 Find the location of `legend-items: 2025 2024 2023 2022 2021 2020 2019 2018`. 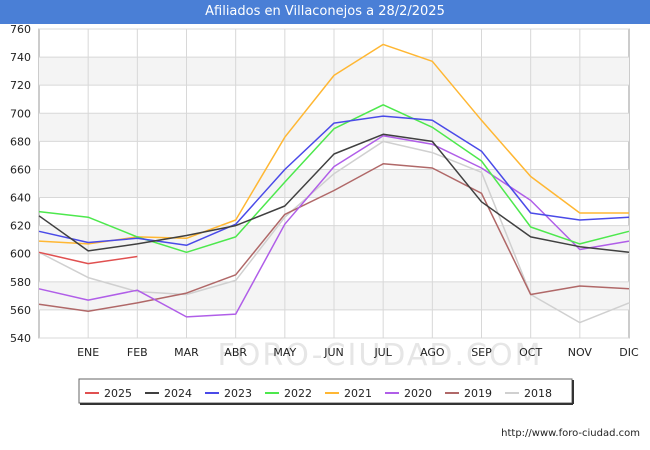

legend-items: 2025 2024 2023 2022 2021 2020 2019 2018 is located at coordinates (318, 393).